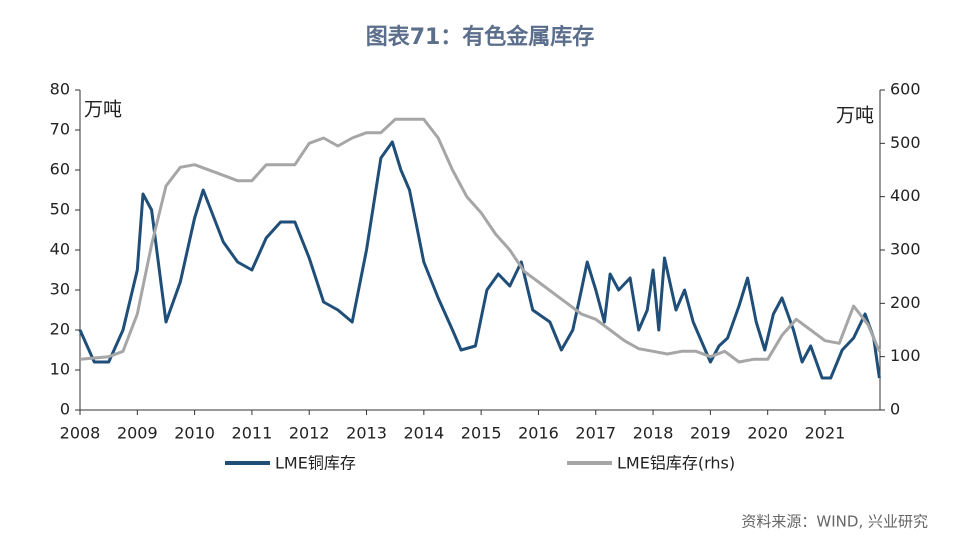 This screenshot has width=960, height=550. I want to click on x-tick-label: 2019, so click(710, 433).